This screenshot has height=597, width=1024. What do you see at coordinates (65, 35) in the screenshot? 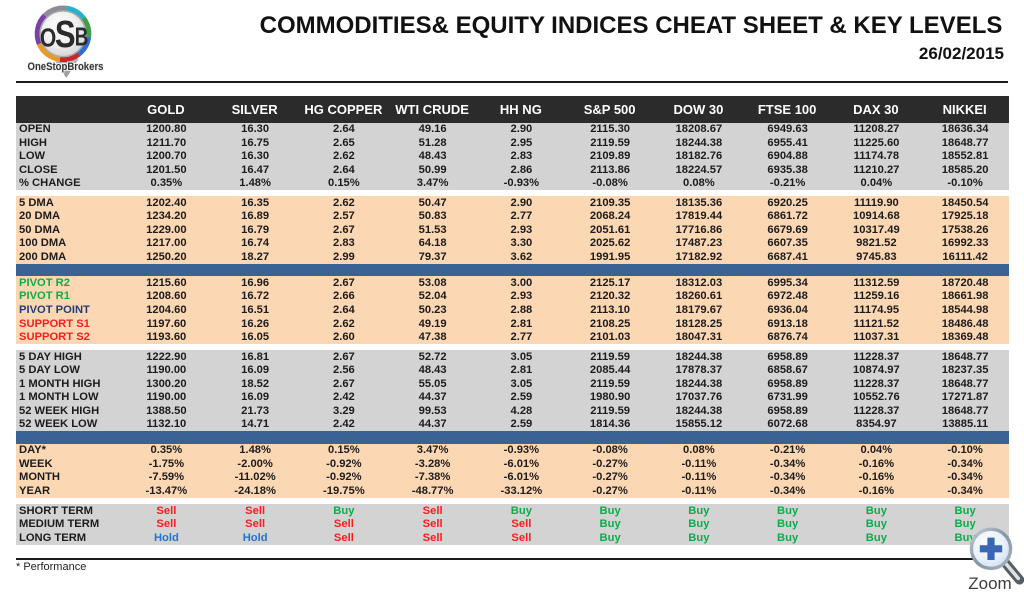
I see `svg-text: S` at bounding box center [65, 35].